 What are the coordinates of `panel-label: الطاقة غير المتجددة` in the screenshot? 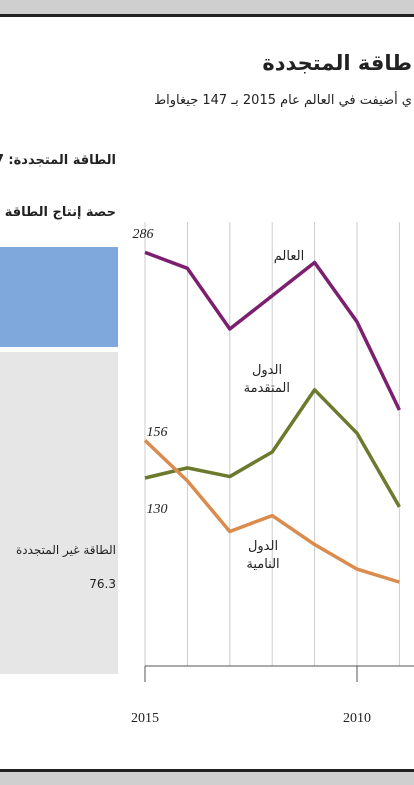 It's located at (65, 550).